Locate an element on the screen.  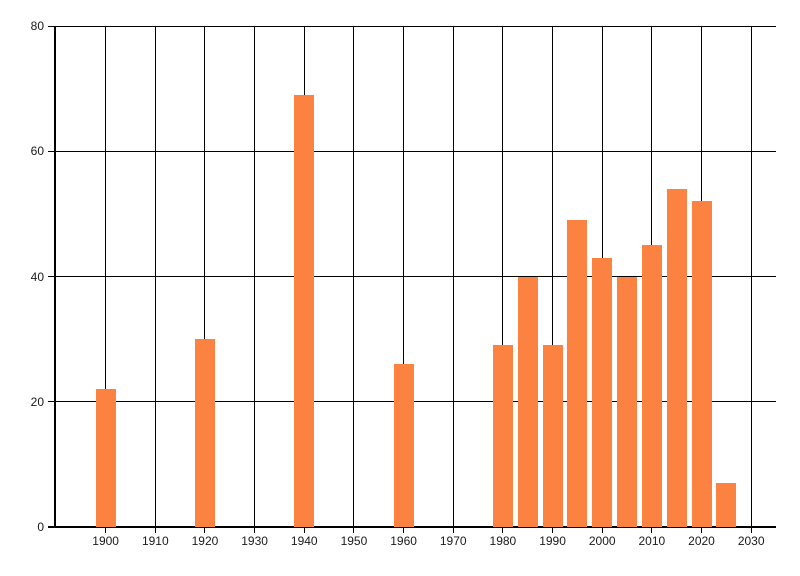
x-tick-label-1980: 1980 is located at coordinates (503, 541).